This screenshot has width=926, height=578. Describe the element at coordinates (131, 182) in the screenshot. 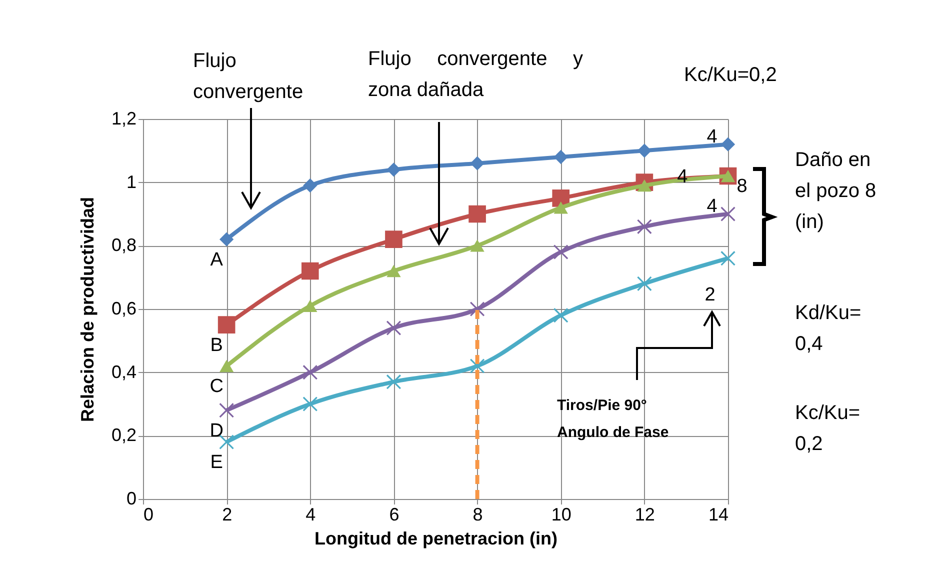

I see `y-tick-label: 1` at that location.